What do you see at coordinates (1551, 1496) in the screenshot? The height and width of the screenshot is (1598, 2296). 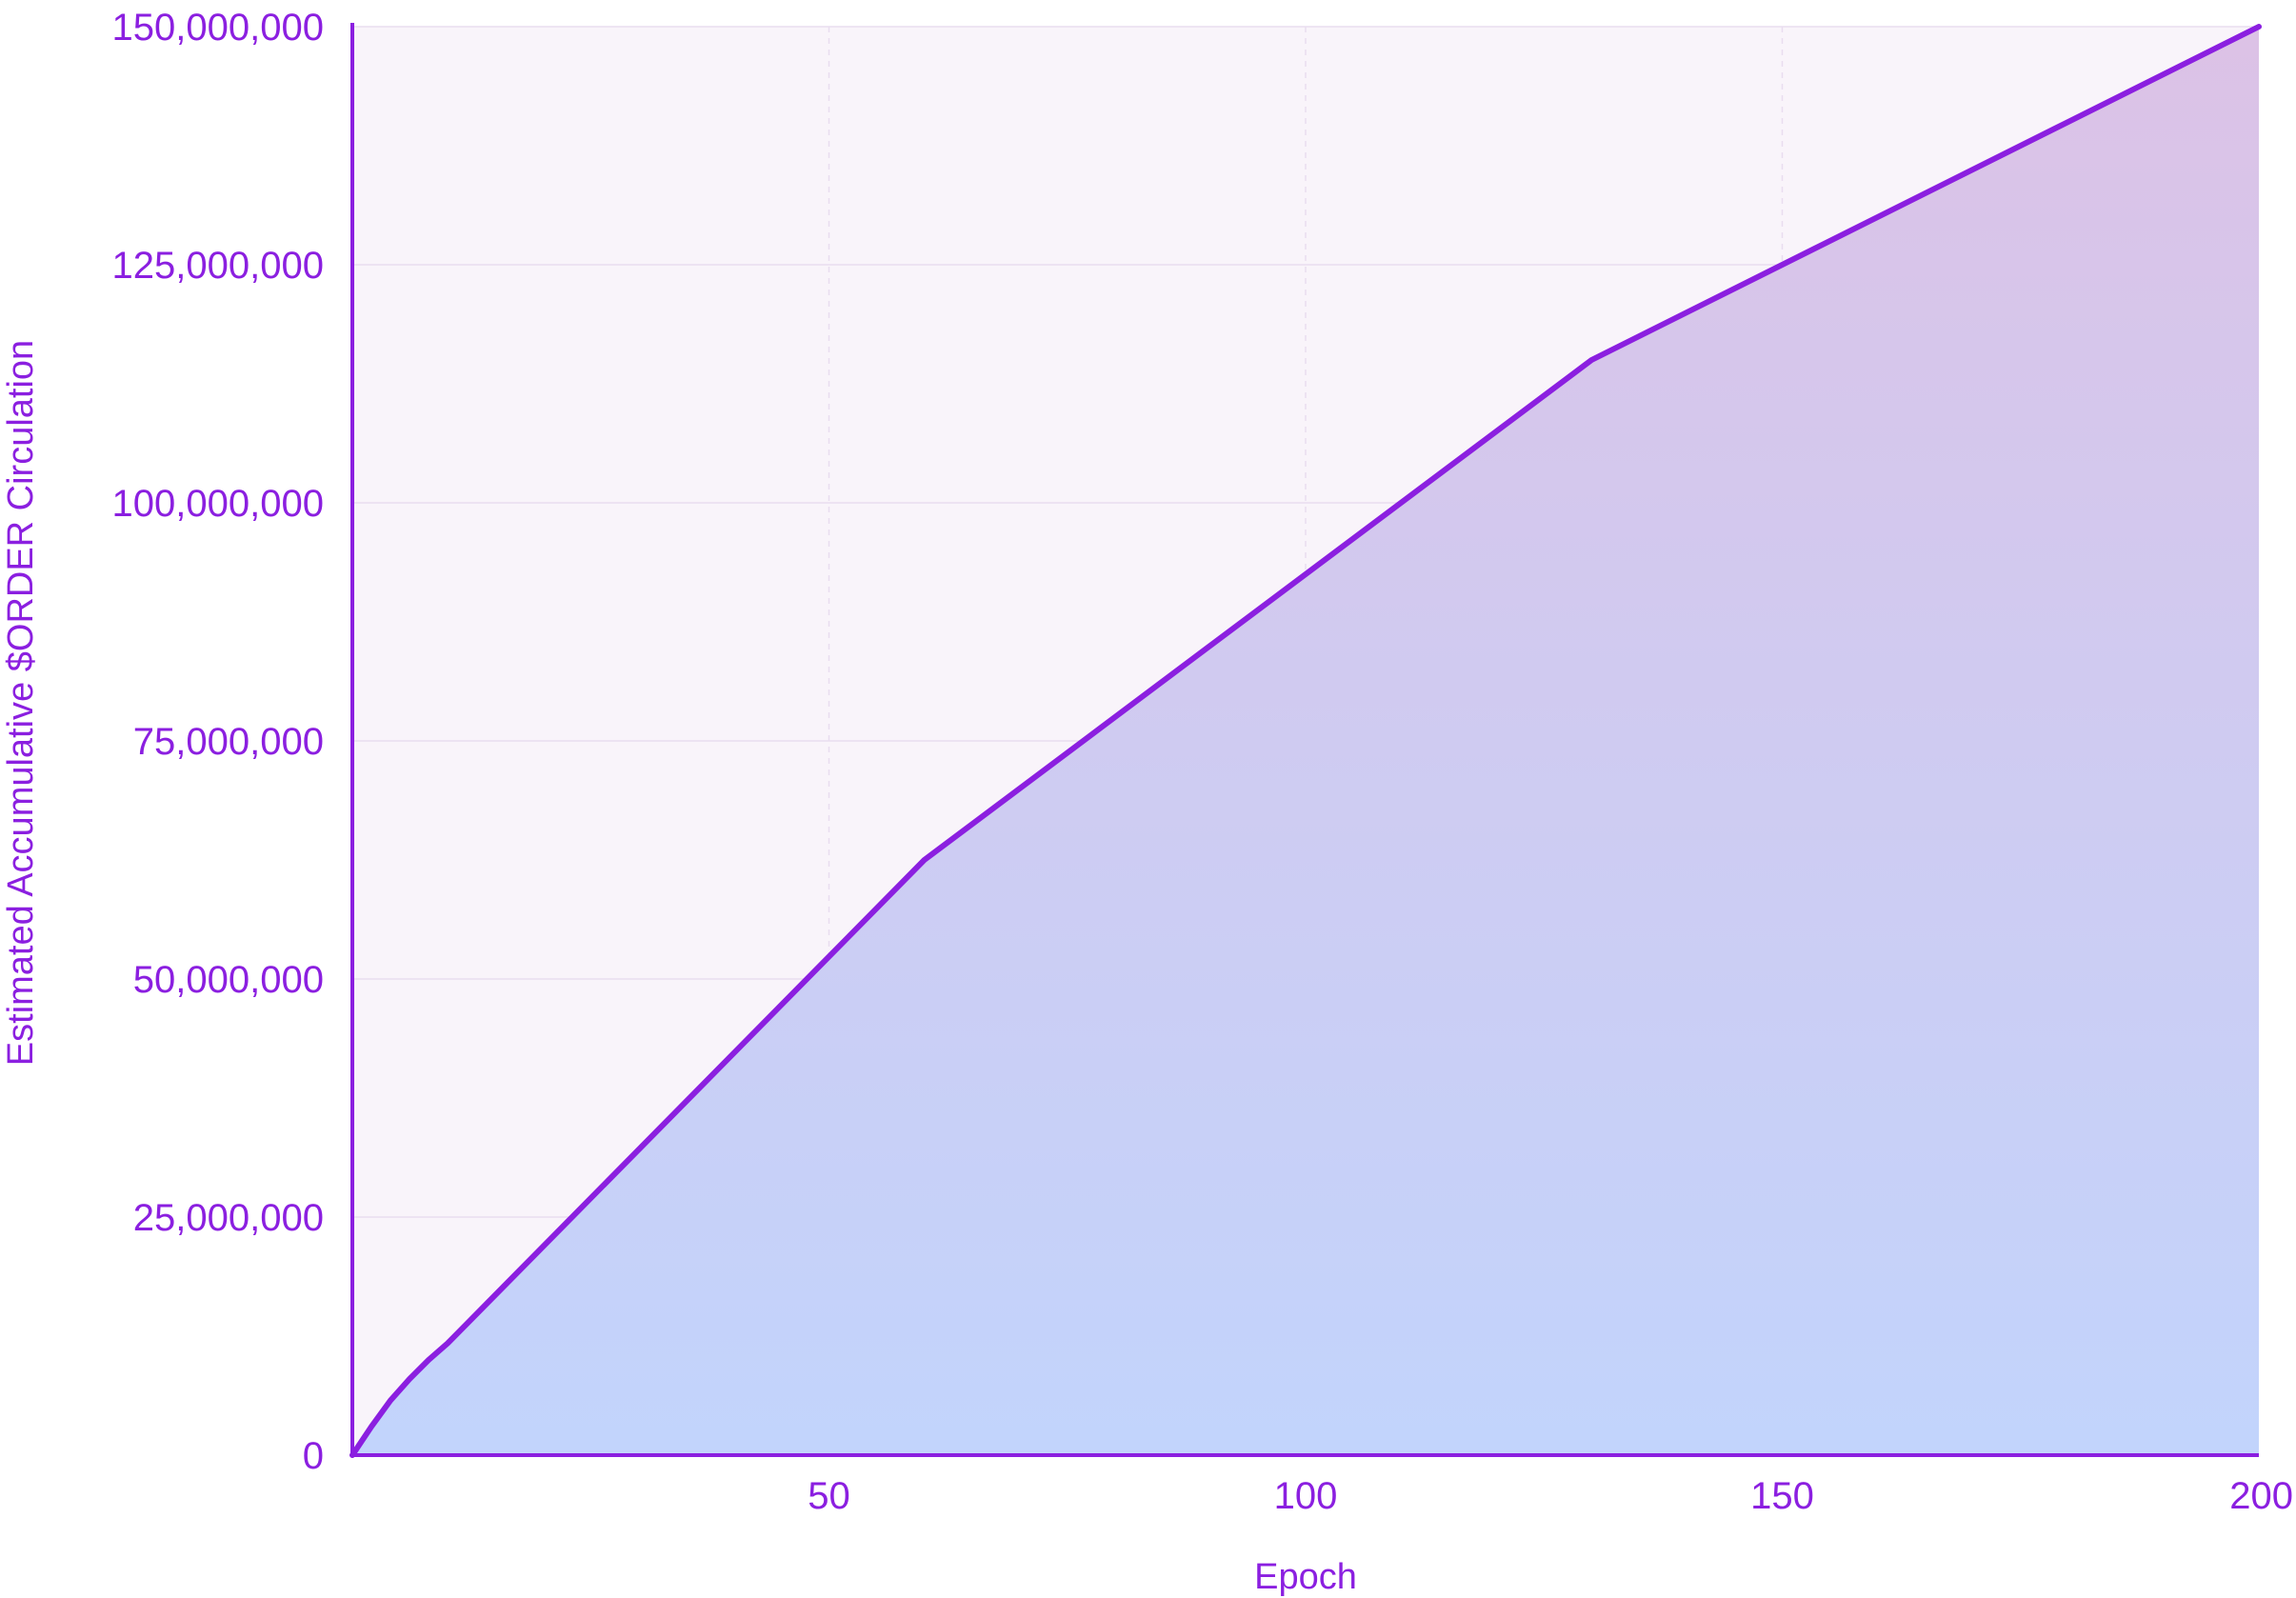 I see `x-tick-labels: 50 100 150 200` at bounding box center [1551, 1496].